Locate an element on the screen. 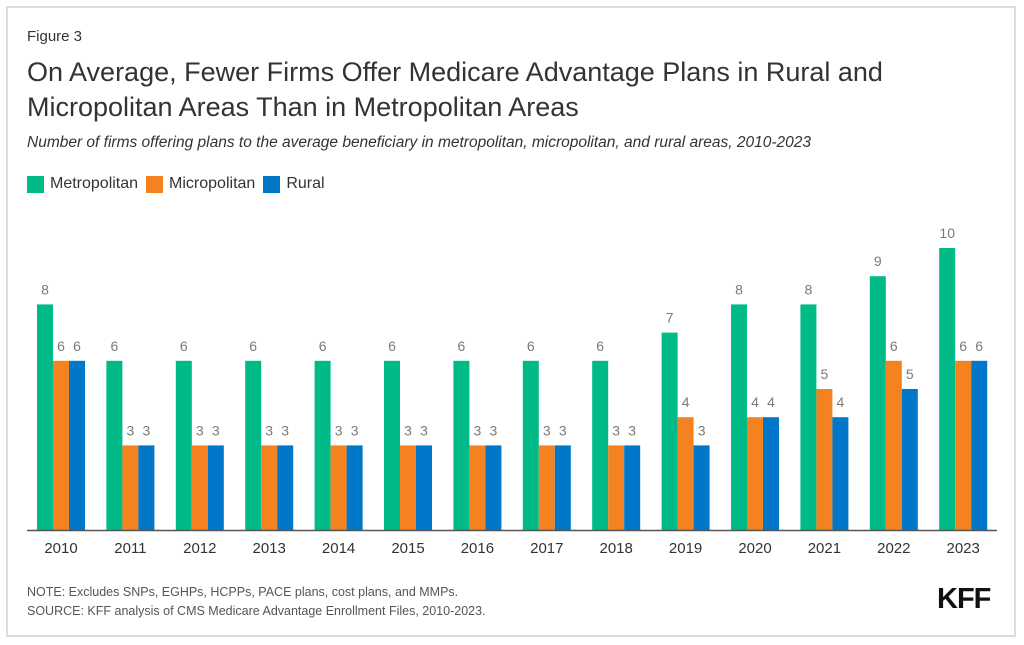  data-label-metropolitan-2013: 6 is located at coordinates (253, 346).